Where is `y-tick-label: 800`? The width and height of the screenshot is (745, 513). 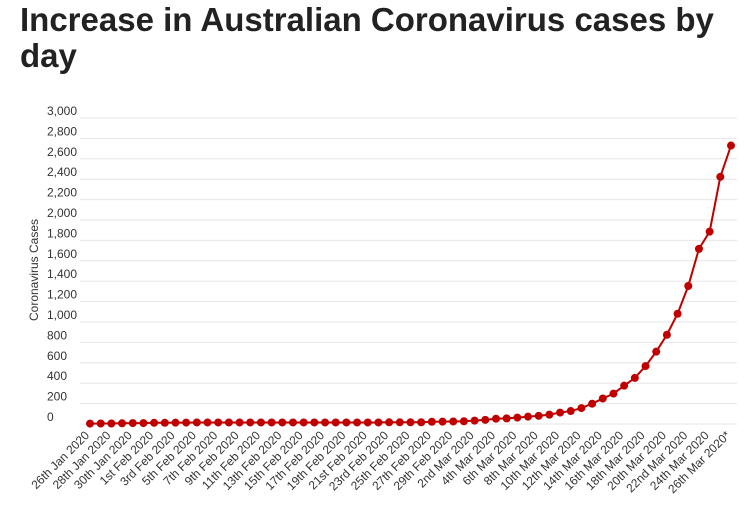 y-tick-label: 800 is located at coordinates (57, 335).